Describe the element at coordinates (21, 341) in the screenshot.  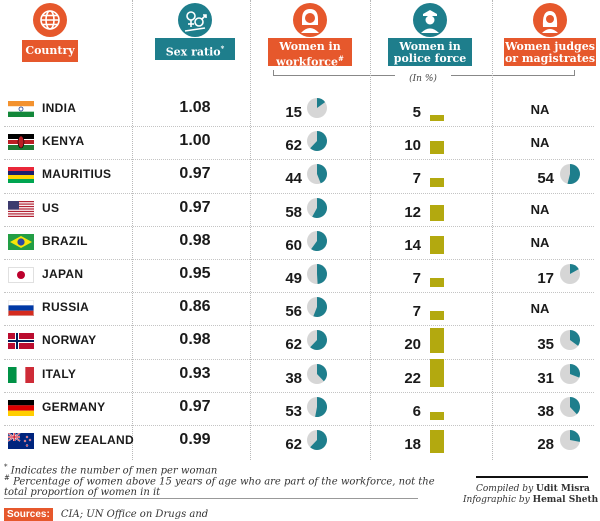
I see `flag-norway-icon` at that location.